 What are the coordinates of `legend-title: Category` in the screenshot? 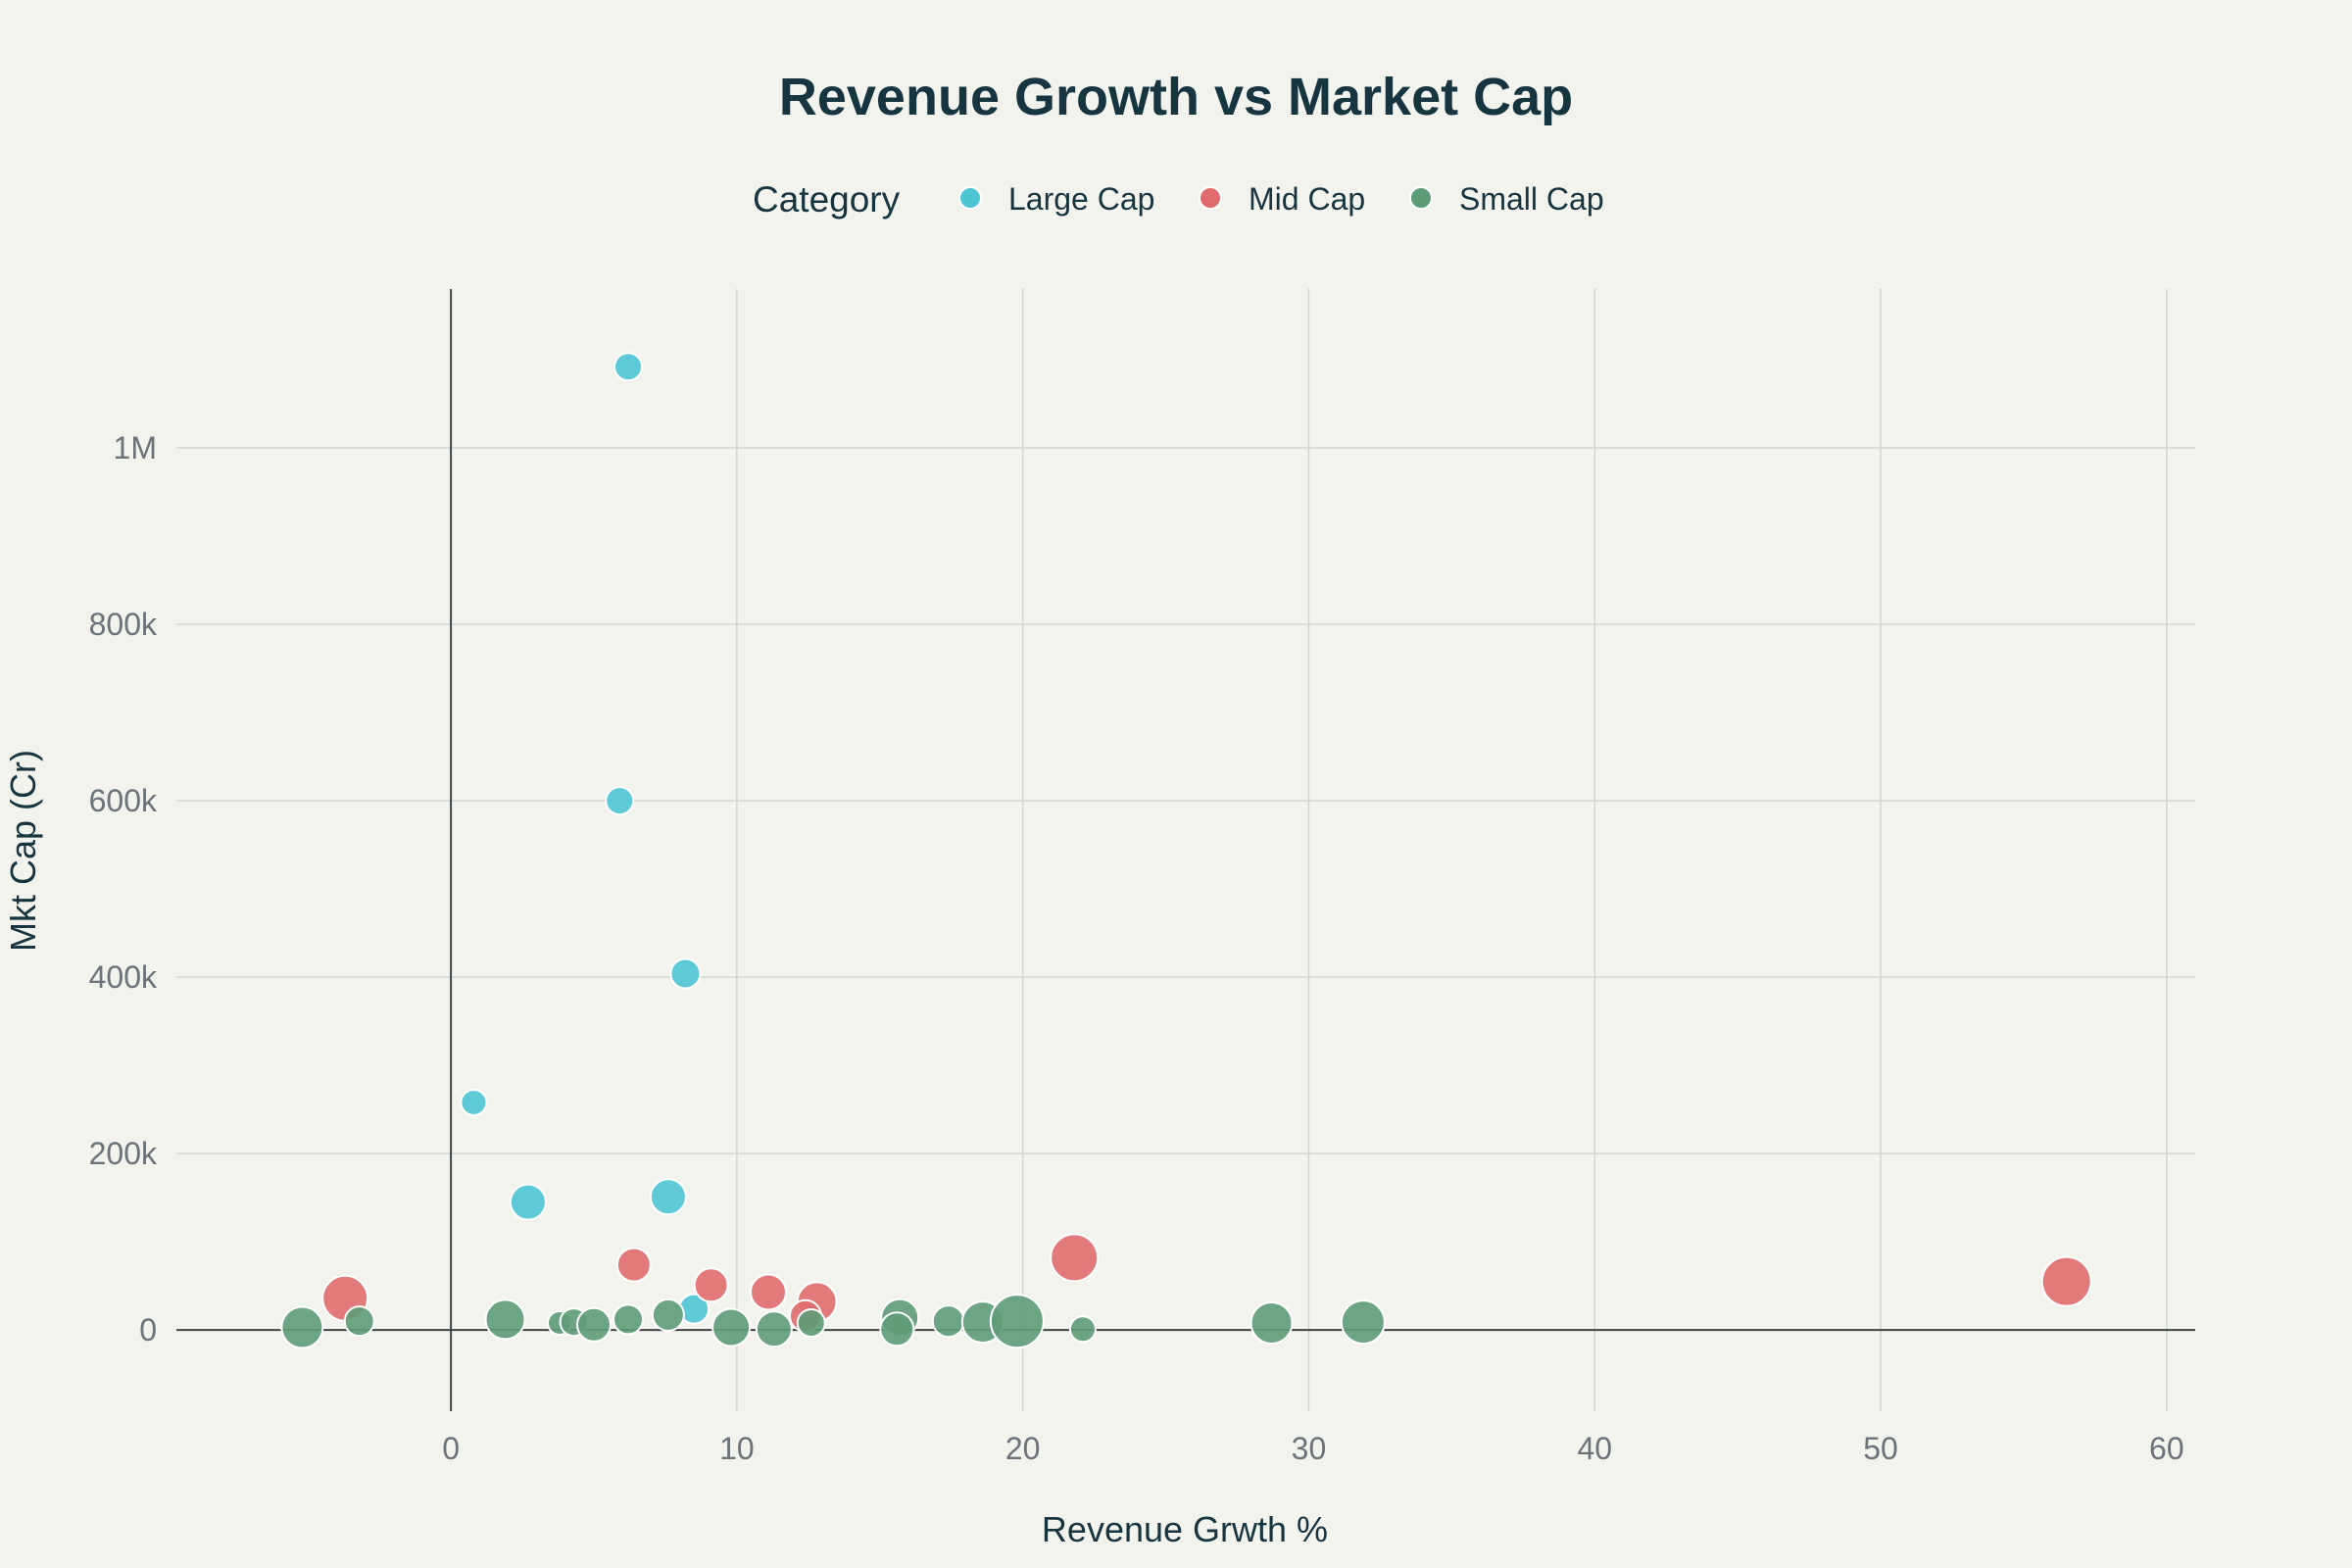 It's located at (827, 199).